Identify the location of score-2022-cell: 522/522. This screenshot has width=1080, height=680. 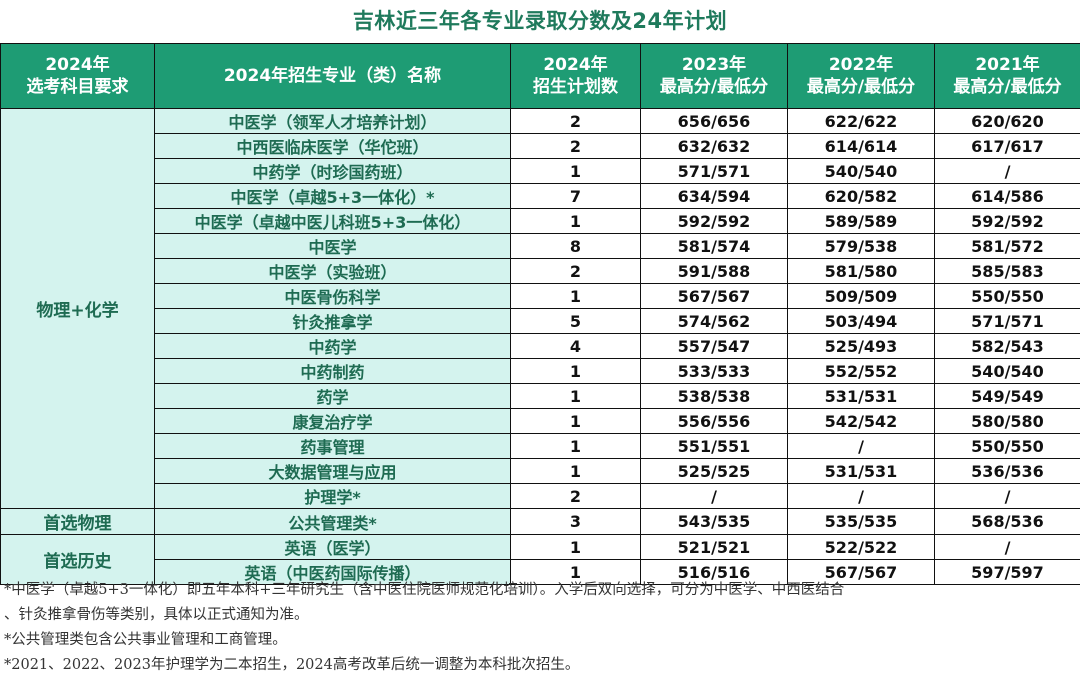
(861, 547).